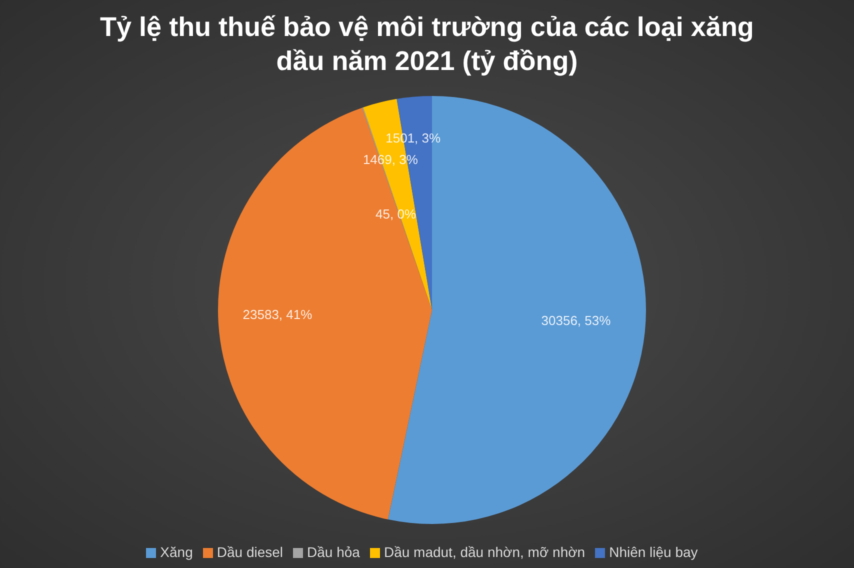 The image size is (854, 568). What do you see at coordinates (485, 552) in the screenshot?
I see `legend-label: Dầu madut, dầu nhờn, mỡ nhờn` at bounding box center [485, 552].